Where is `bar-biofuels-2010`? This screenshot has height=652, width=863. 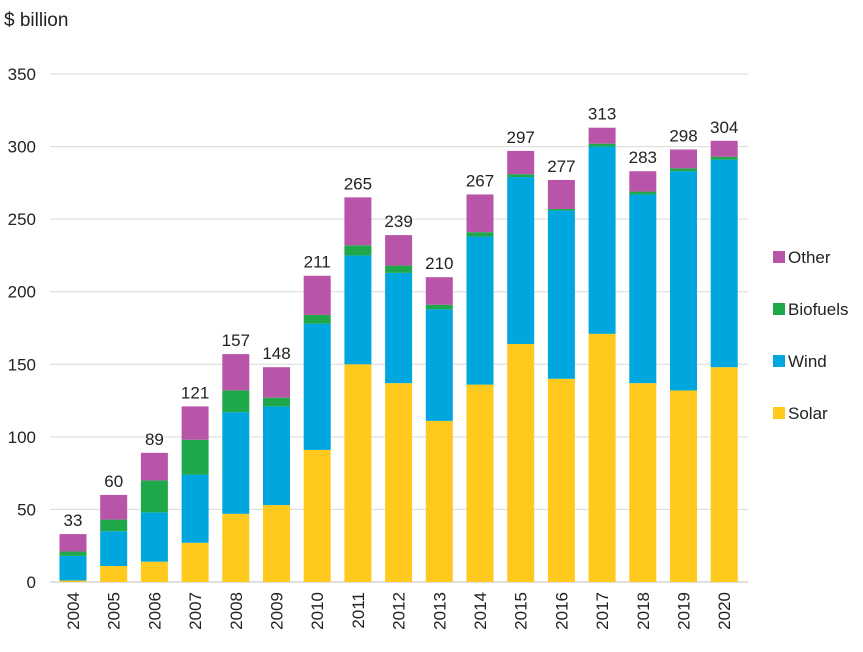 bar-biofuels-2010 is located at coordinates (317, 319).